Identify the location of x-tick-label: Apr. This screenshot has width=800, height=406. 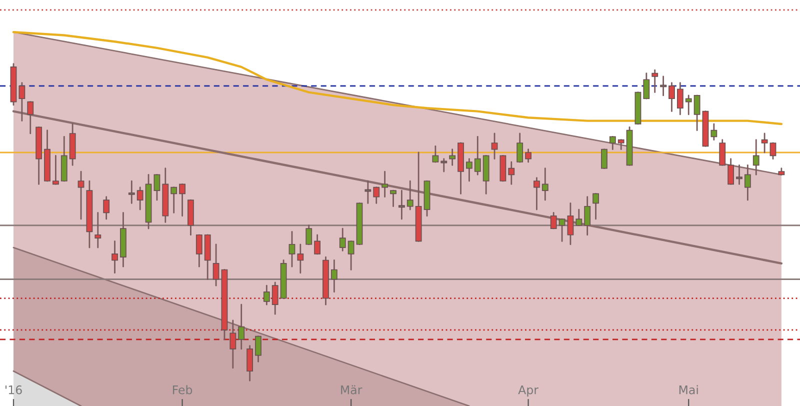
(528, 391).